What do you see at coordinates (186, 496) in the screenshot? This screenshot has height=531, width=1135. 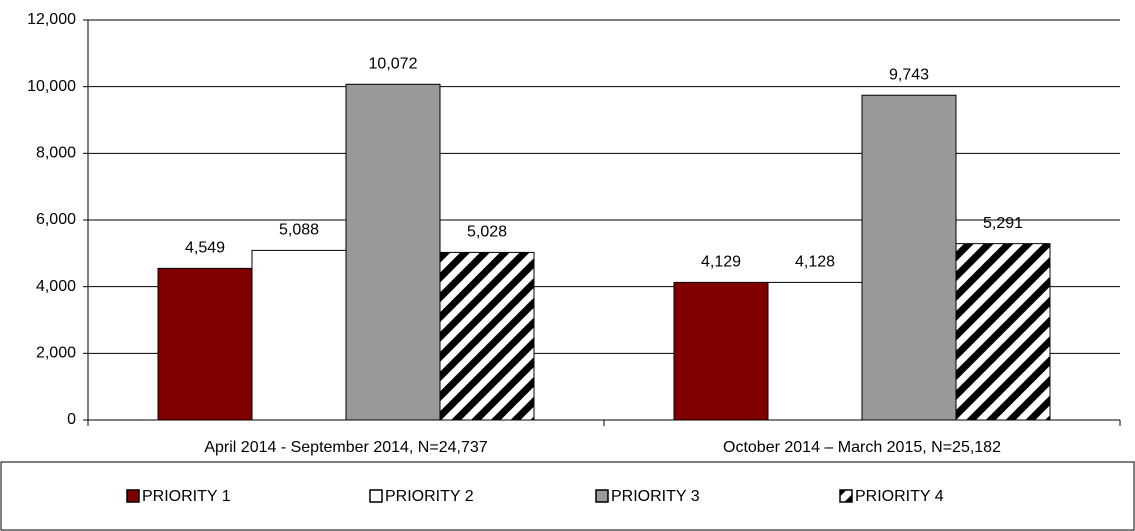 I see `legend-label: PRIORITY 1` at bounding box center [186, 496].